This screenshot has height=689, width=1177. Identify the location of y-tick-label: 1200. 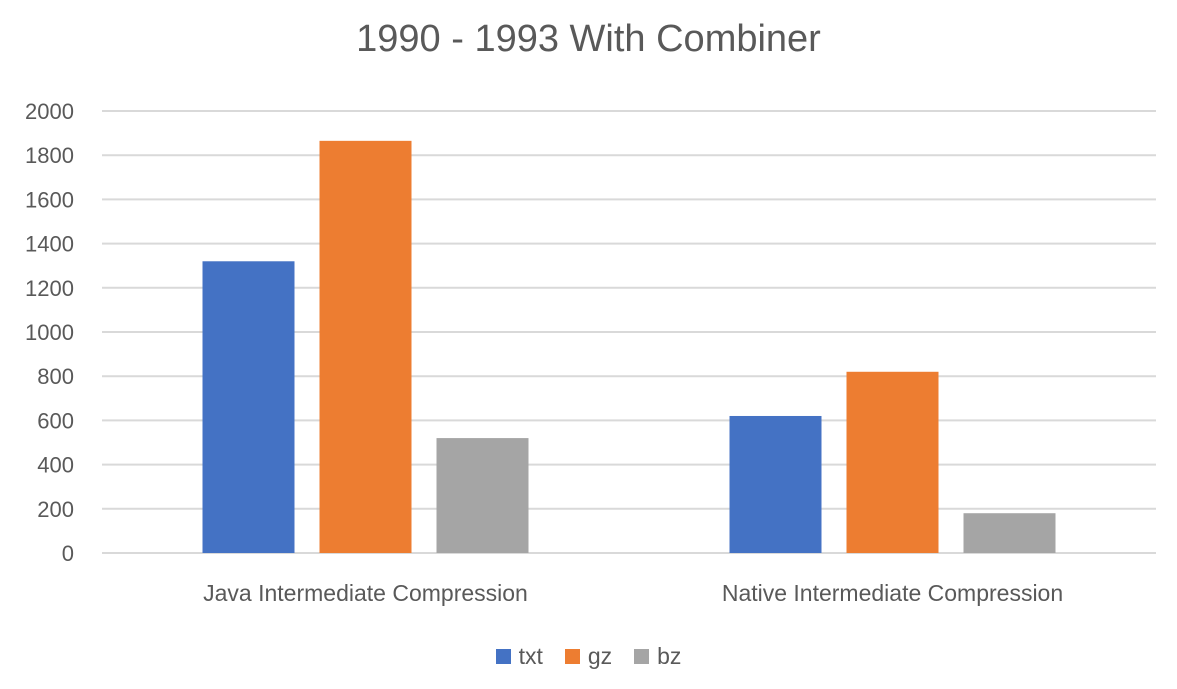
(49, 288).